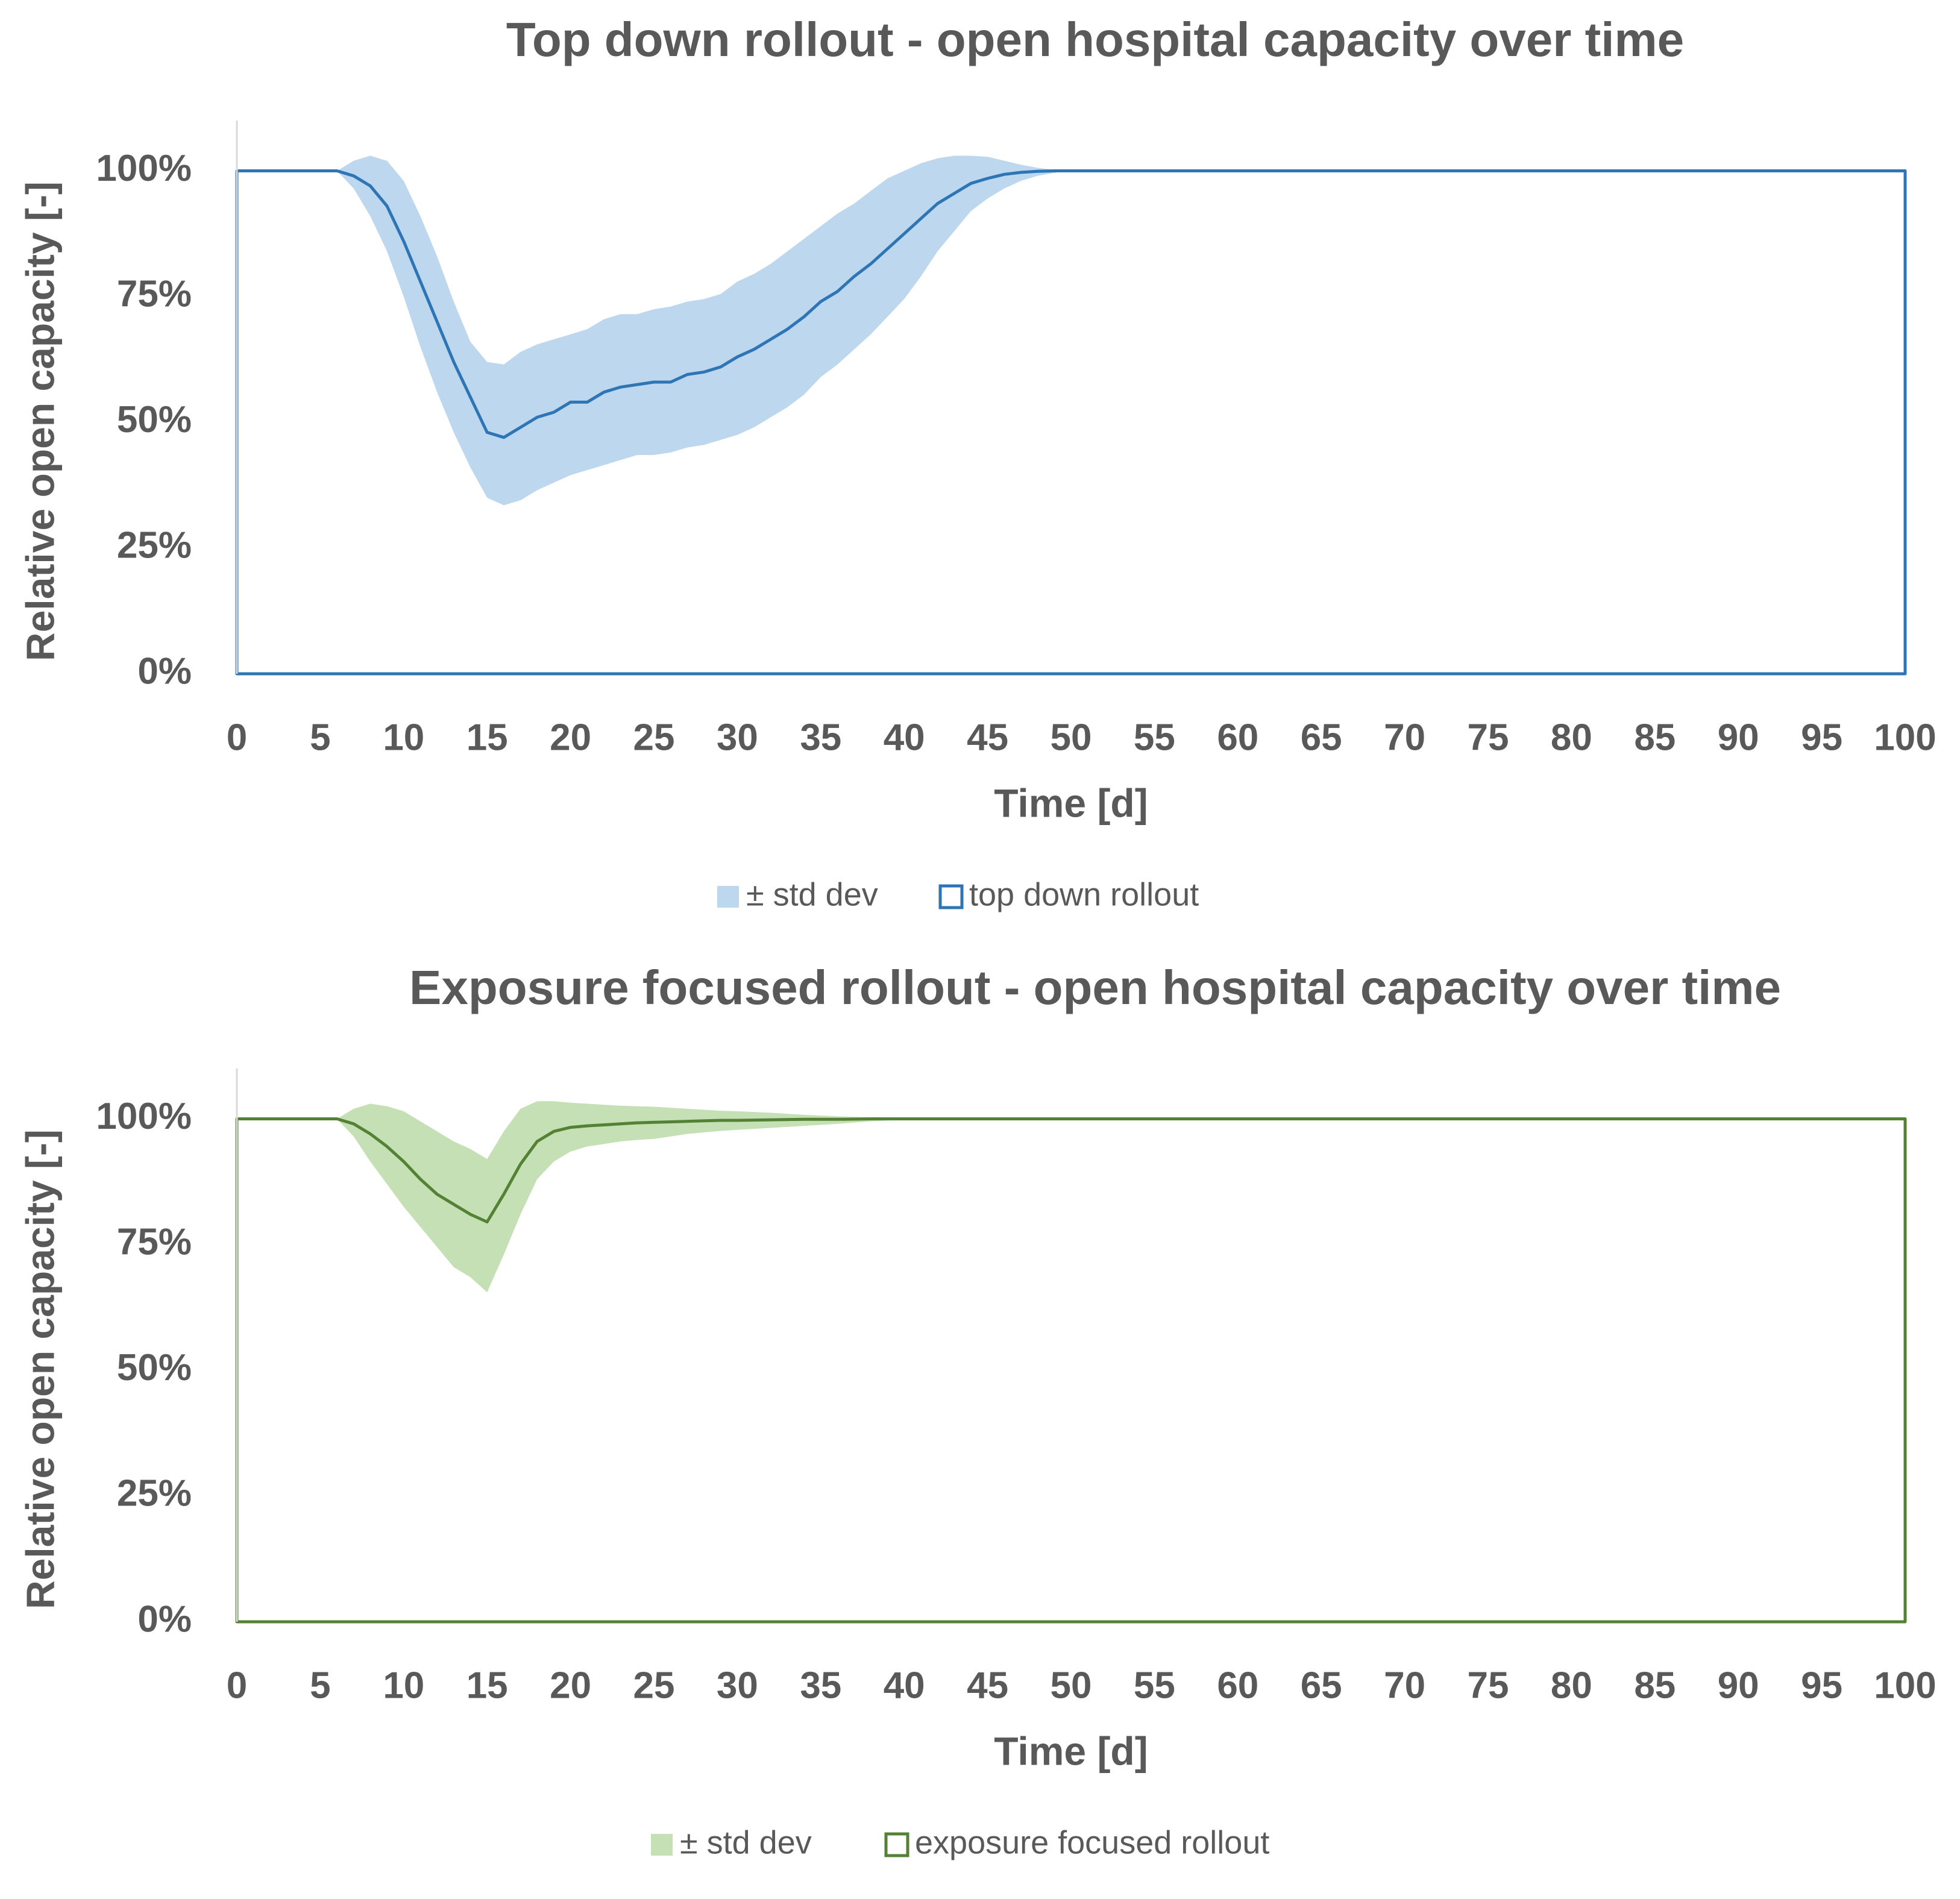  I want to click on legend: ± std dev top down rollout, so click(958, 894).